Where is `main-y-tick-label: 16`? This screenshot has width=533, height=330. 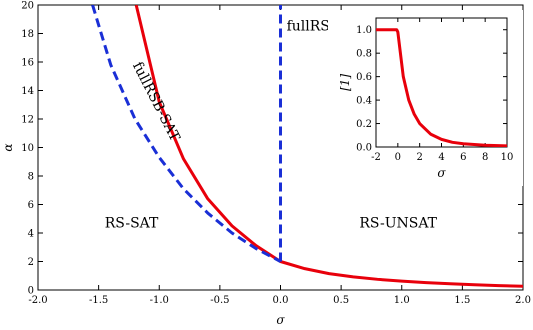
main-y-tick-label: 16 is located at coordinates (27, 63).